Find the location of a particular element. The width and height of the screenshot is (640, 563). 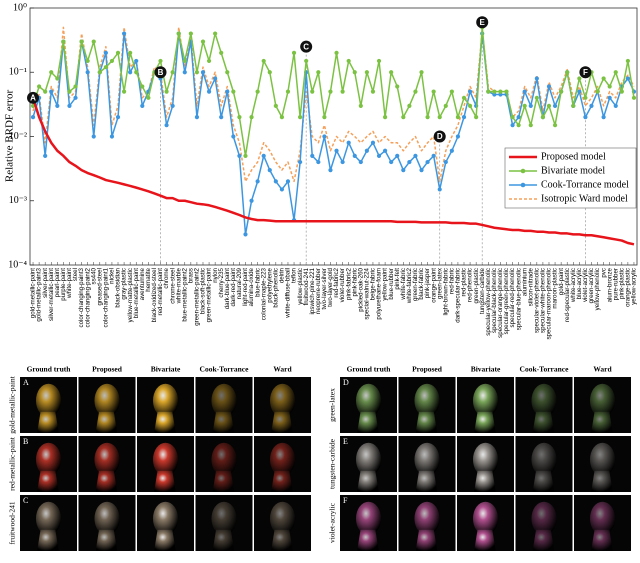

annotation-label: A is located at coordinates (33, 97).